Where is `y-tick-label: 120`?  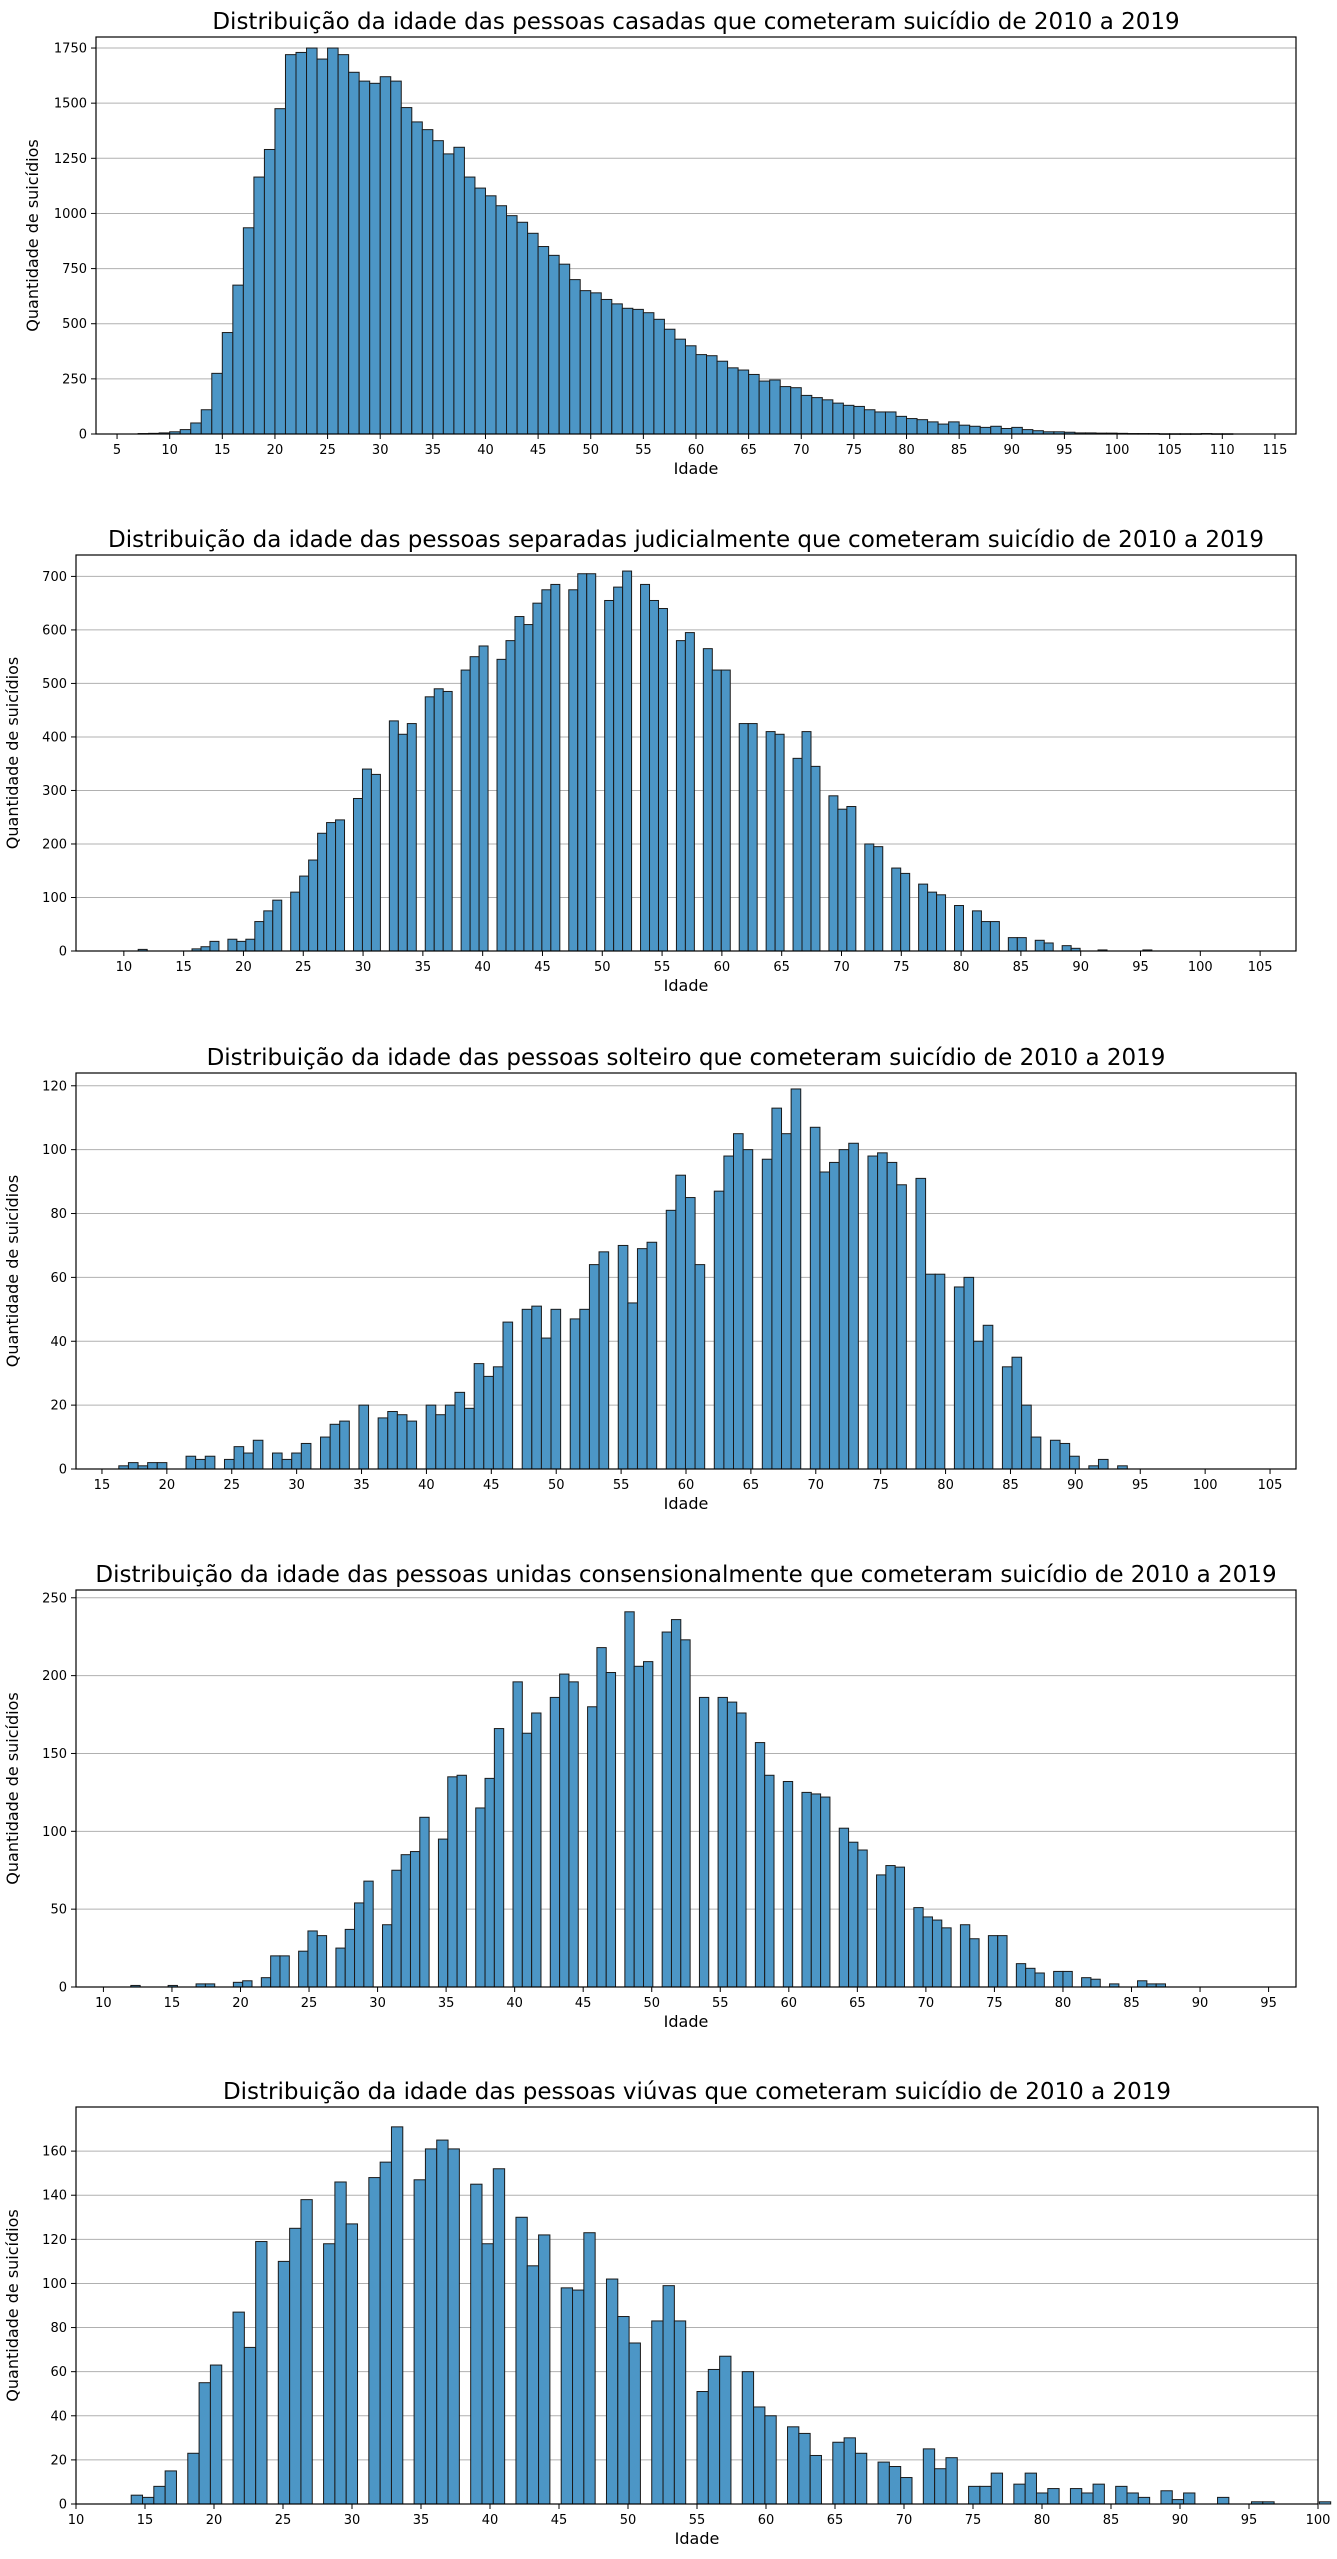
y-tick-label: 120 is located at coordinates (54, 2240).